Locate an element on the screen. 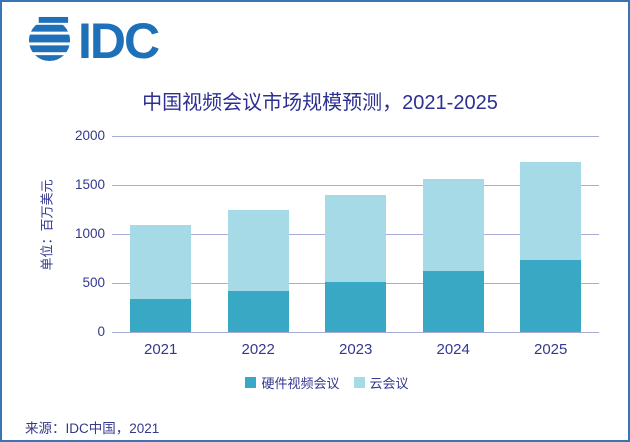  x-tick-label-2025: 2025 is located at coordinates (551, 349).